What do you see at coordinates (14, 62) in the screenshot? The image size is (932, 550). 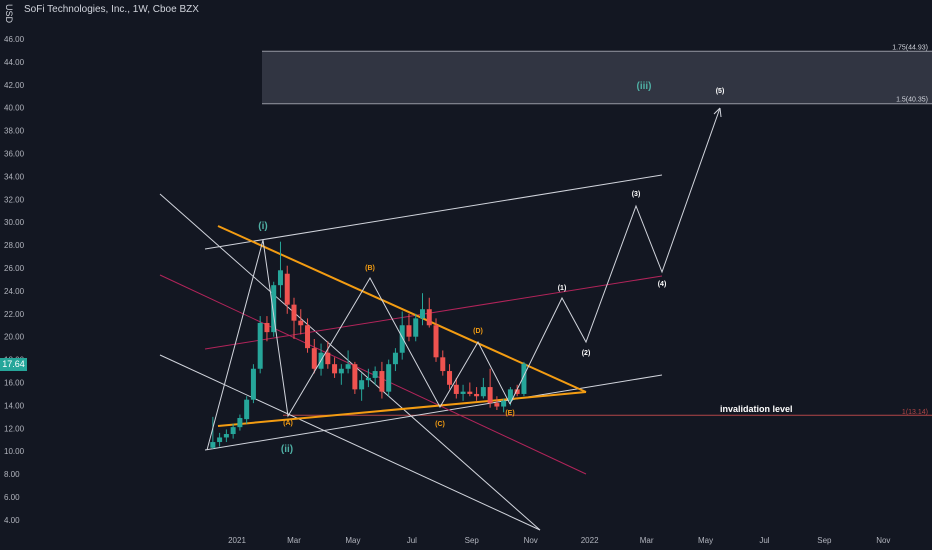 I see `y-tick-label: 44.00` at bounding box center [14, 62].